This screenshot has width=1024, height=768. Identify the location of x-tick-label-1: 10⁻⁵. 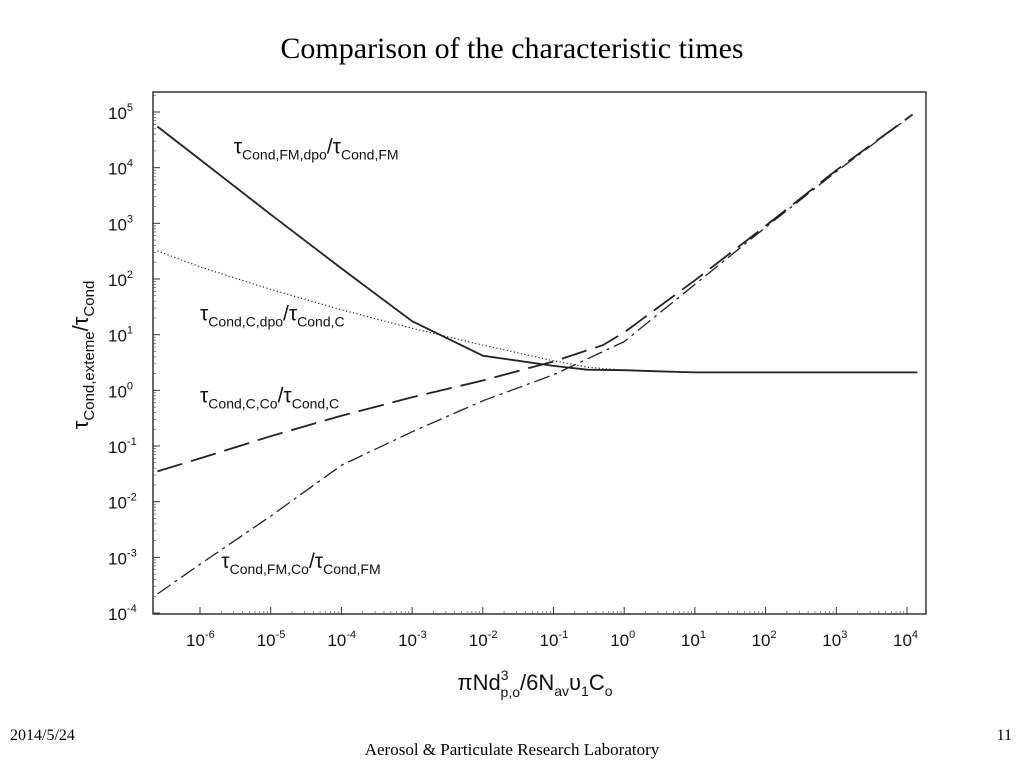
(271, 639).